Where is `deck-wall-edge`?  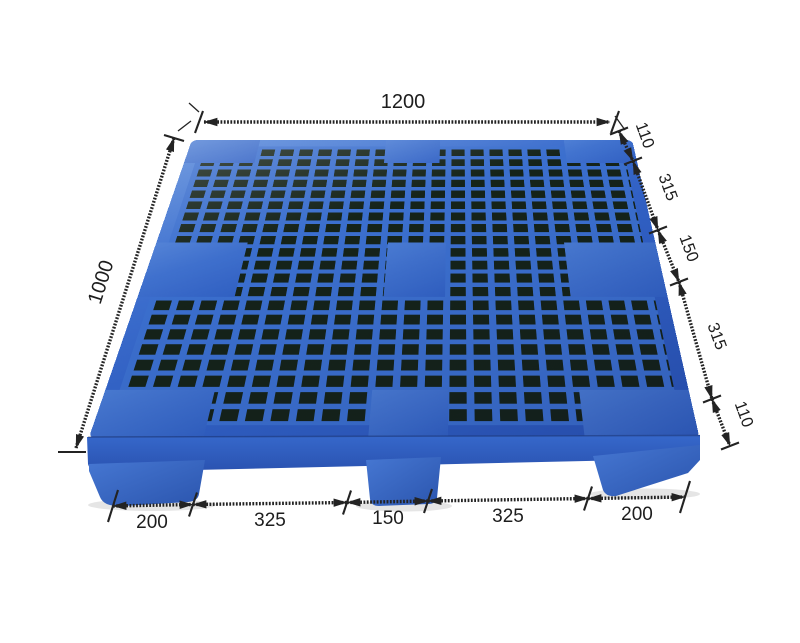
deck-wall-edge is located at coordinates (394, 436).